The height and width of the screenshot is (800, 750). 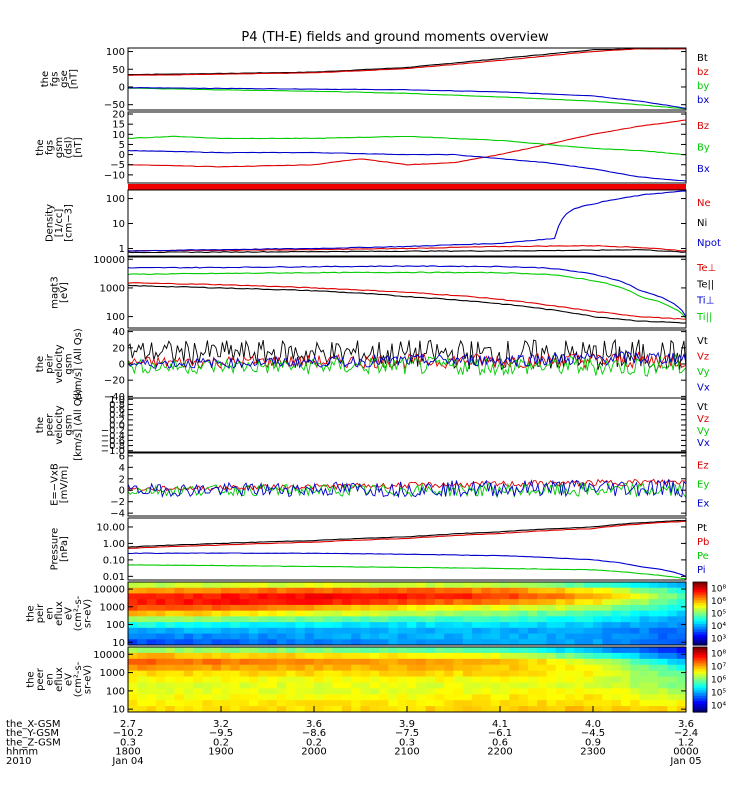 What do you see at coordinates (701, 570) in the screenshot?
I see `legend-pressure-3: Pi` at bounding box center [701, 570].